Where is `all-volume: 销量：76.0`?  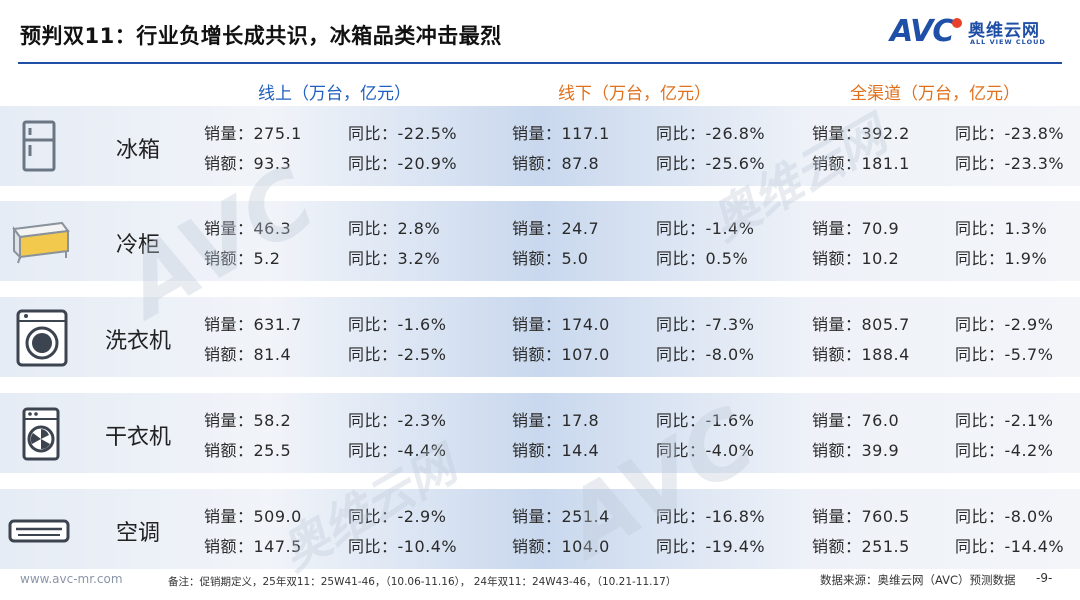
all-volume: 销量：76.0 is located at coordinates (856, 420).